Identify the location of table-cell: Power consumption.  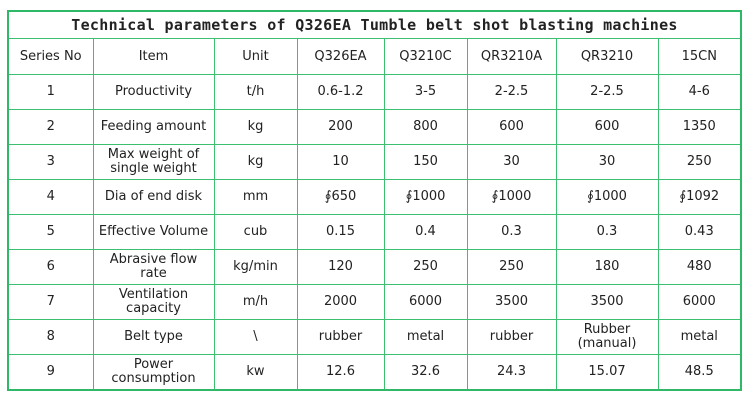
(153, 372).